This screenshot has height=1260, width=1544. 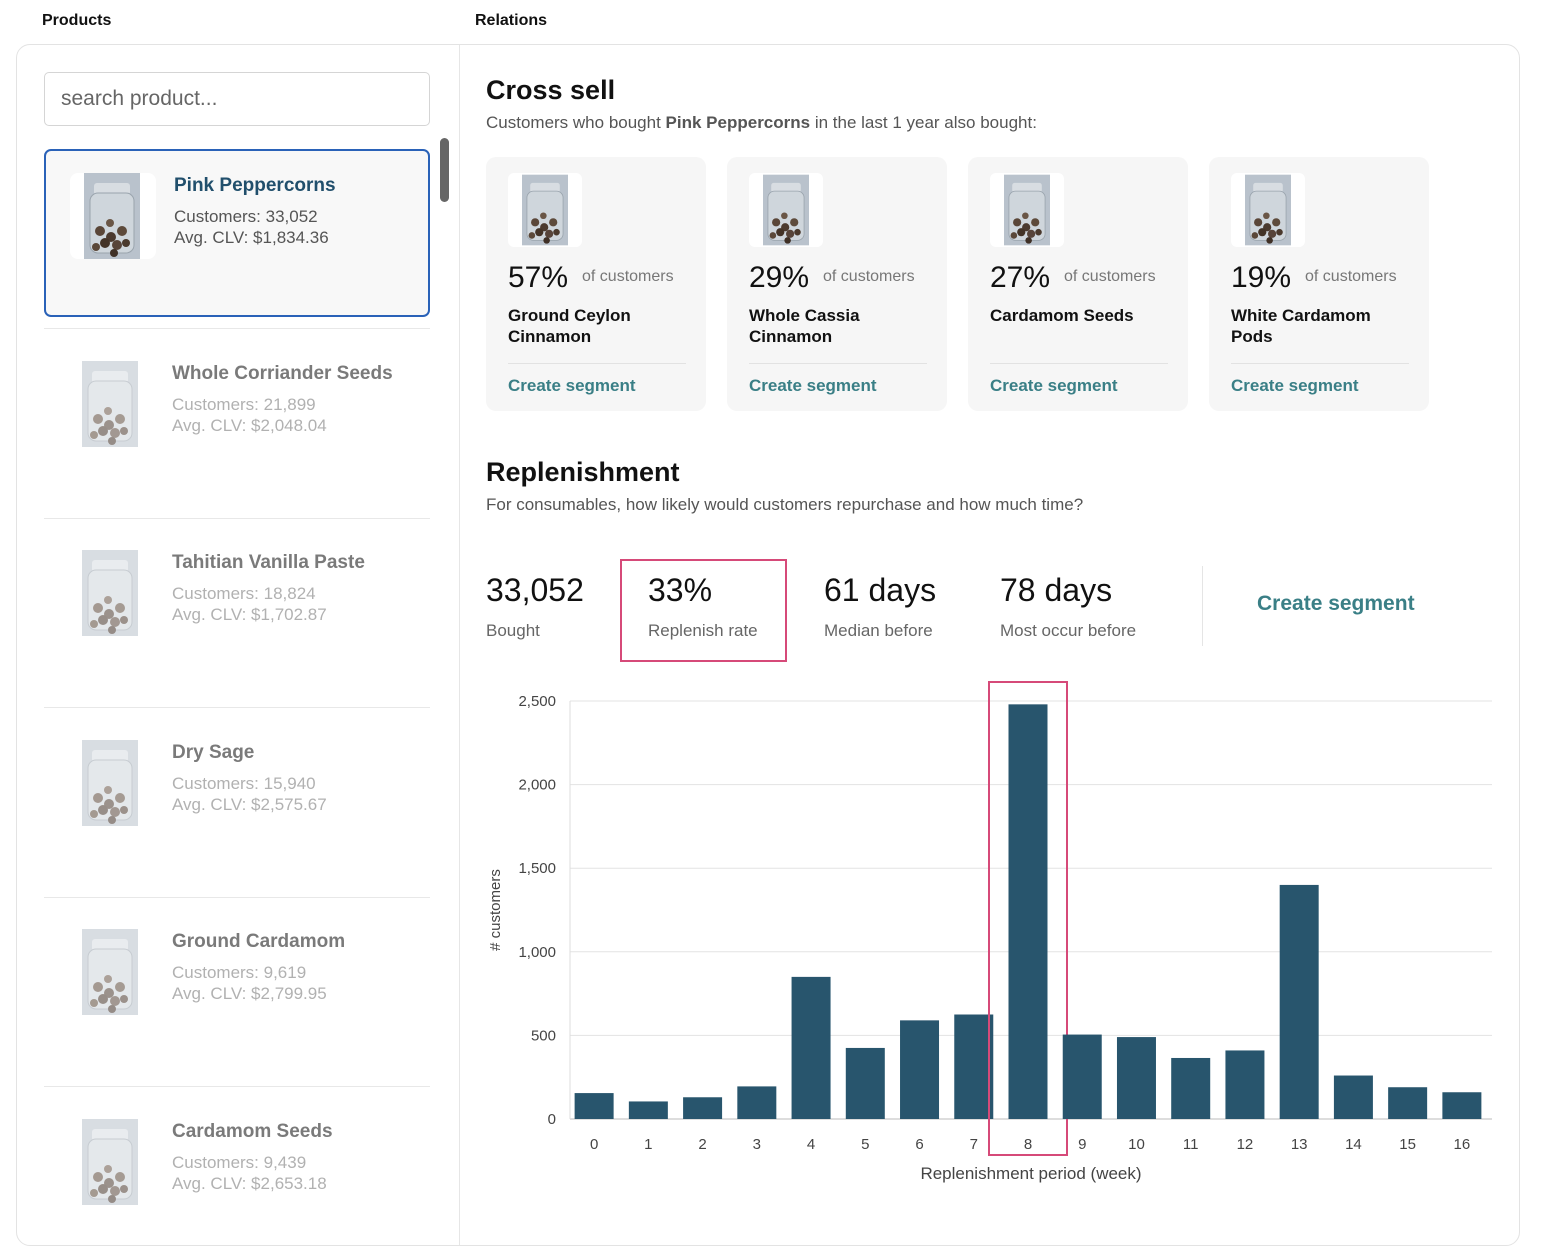 What do you see at coordinates (880, 590) in the screenshot?
I see `stat-median-value: 61 days` at bounding box center [880, 590].